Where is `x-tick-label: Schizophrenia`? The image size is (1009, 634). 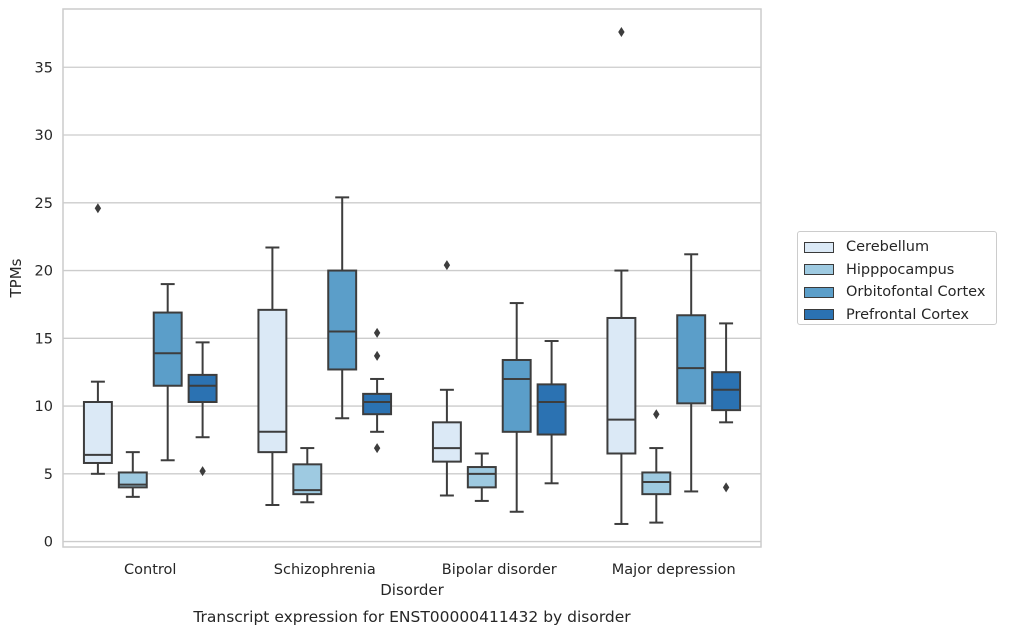
x-tick-label: Schizophrenia is located at coordinates (325, 570).